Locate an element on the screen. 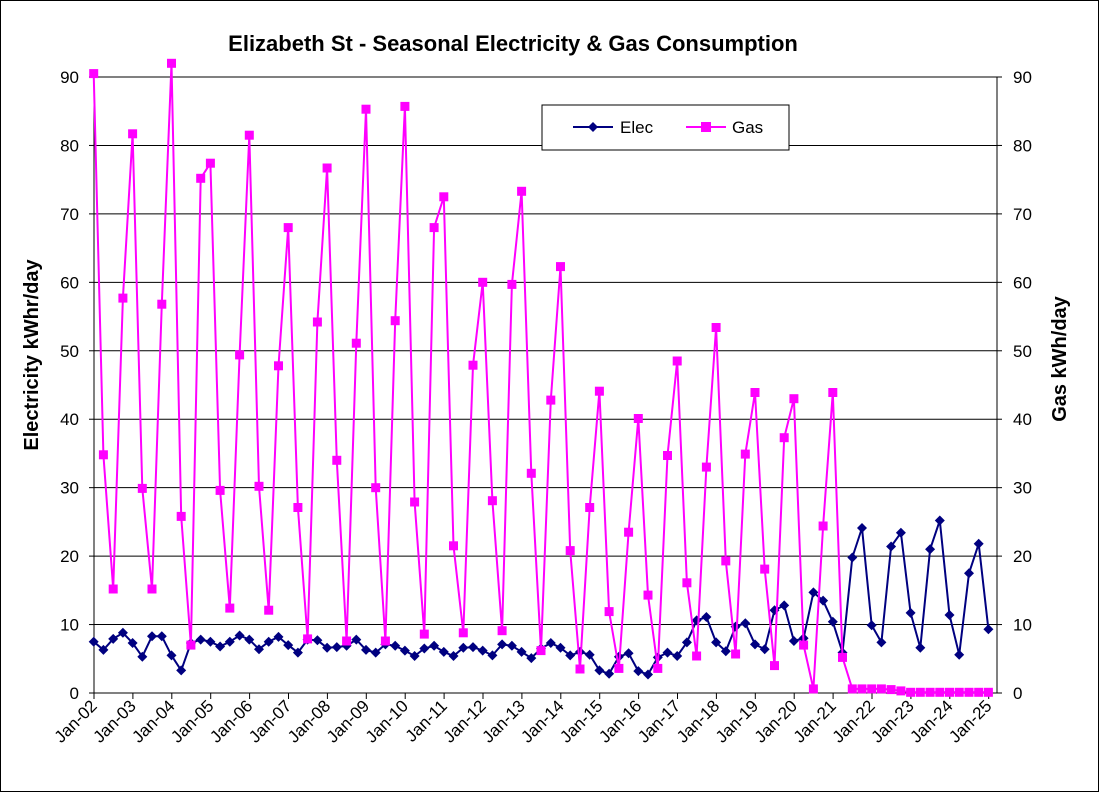  x-axis-tick-label: Jan-08 is located at coordinates (309, 721).